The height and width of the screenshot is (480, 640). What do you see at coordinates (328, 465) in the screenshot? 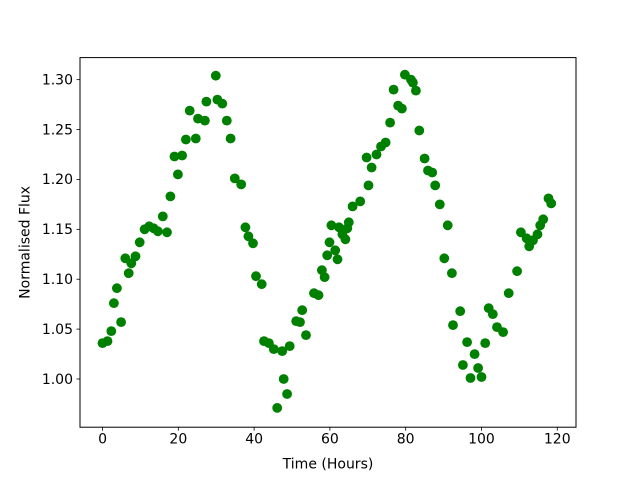
I see `x-axis-label: Time (Hours)` at bounding box center [328, 465].